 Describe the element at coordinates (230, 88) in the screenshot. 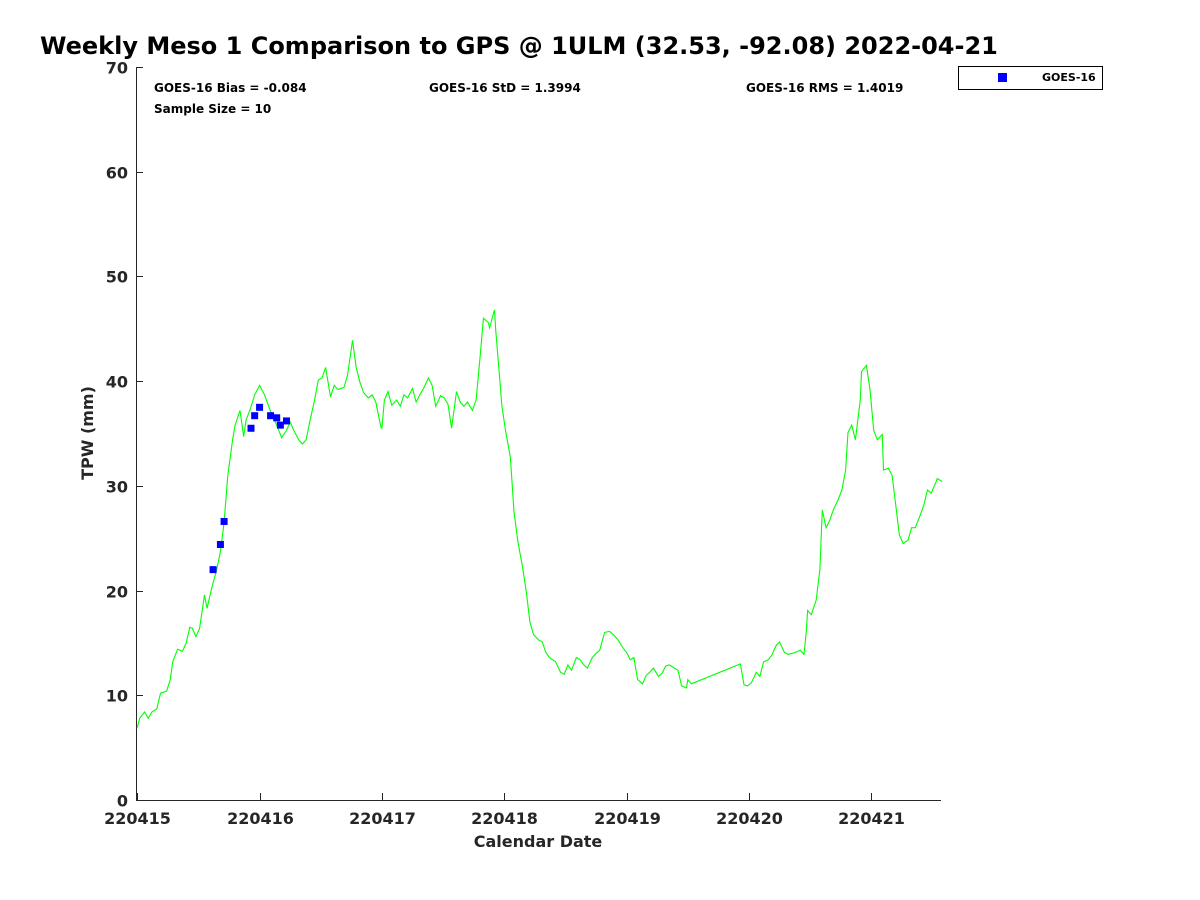

I see `stat-bias: GOES-16 Bias = -0.084` at that location.